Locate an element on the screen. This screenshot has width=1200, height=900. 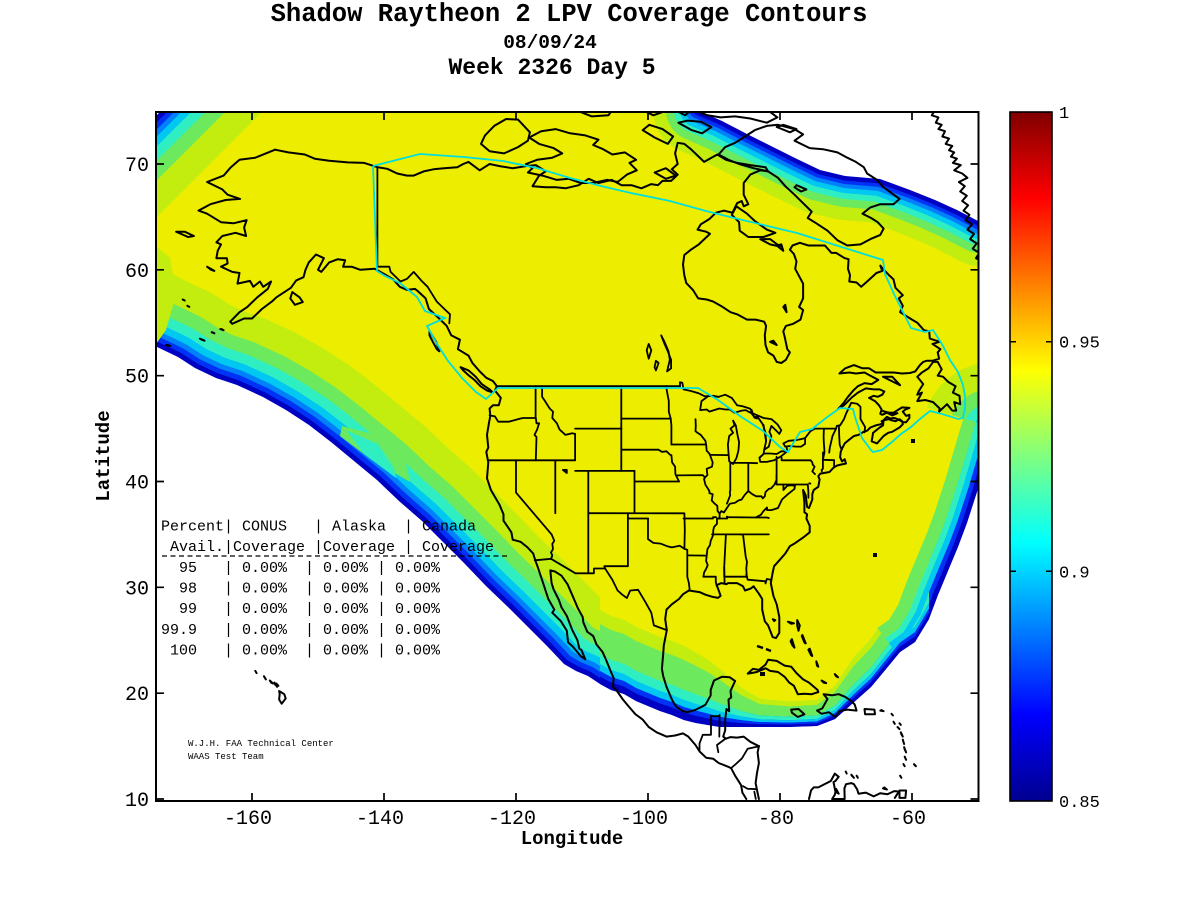
svg-text: 60 is located at coordinates (137, 272).